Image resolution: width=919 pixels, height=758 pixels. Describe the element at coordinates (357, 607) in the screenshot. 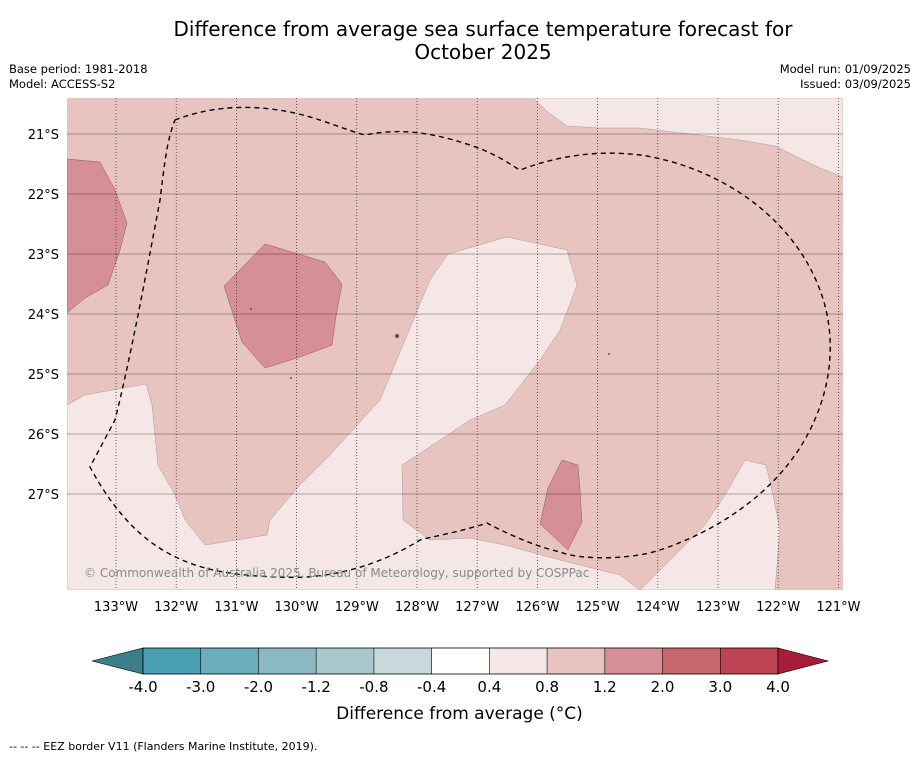

I see `longitude-label: 129°W` at that location.